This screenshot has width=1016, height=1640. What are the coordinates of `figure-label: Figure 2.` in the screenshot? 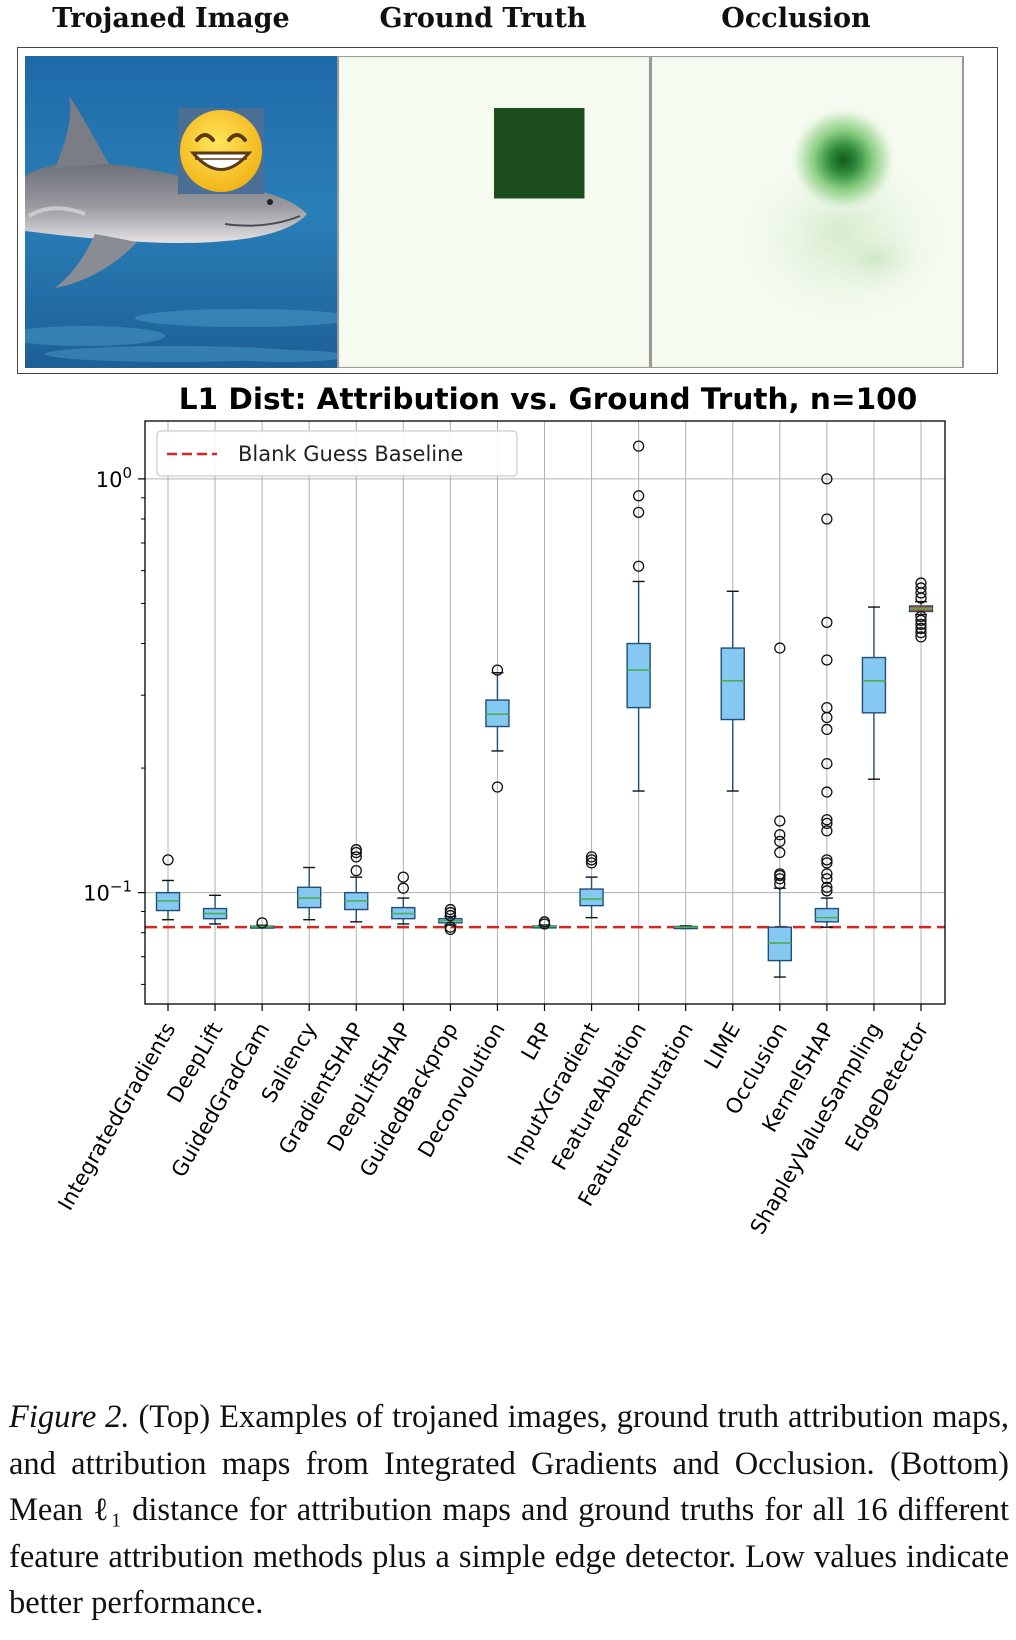 It's located at (69, 1417).